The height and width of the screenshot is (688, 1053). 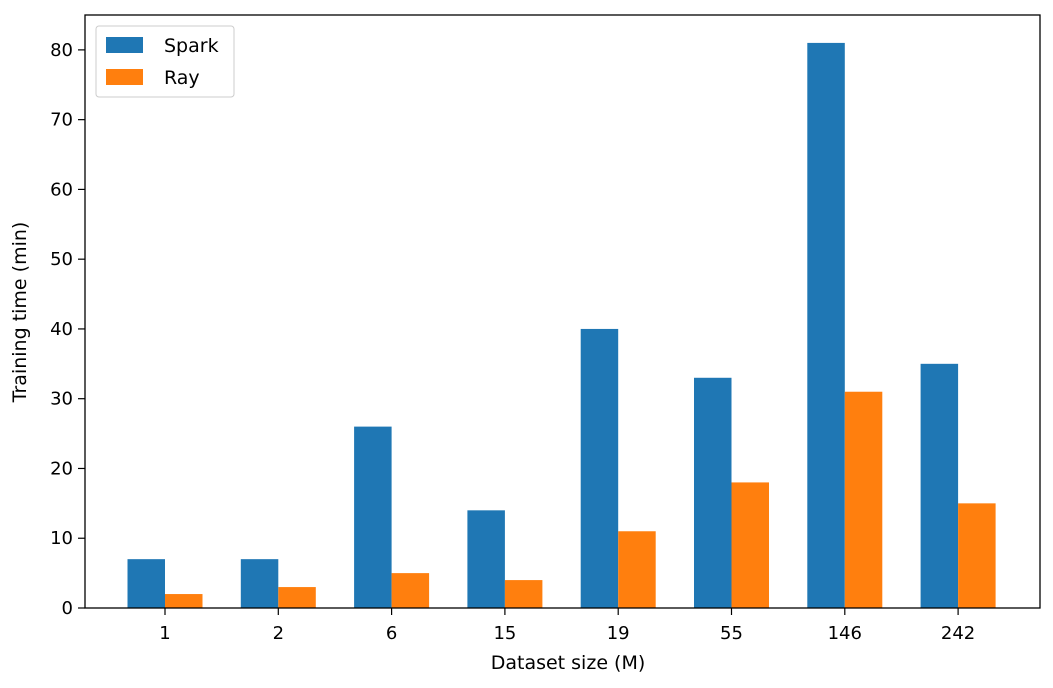 What do you see at coordinates (182, 78) in the screenshot?
I see `legend-label-ray: Ray` at bounding box center [182, 78].